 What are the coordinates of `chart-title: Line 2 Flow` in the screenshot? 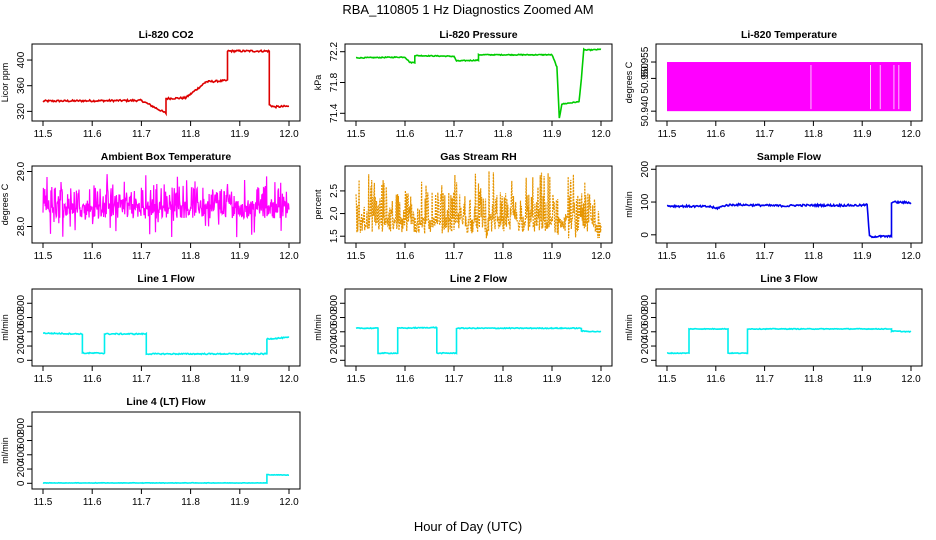 It's located at (479, 279).